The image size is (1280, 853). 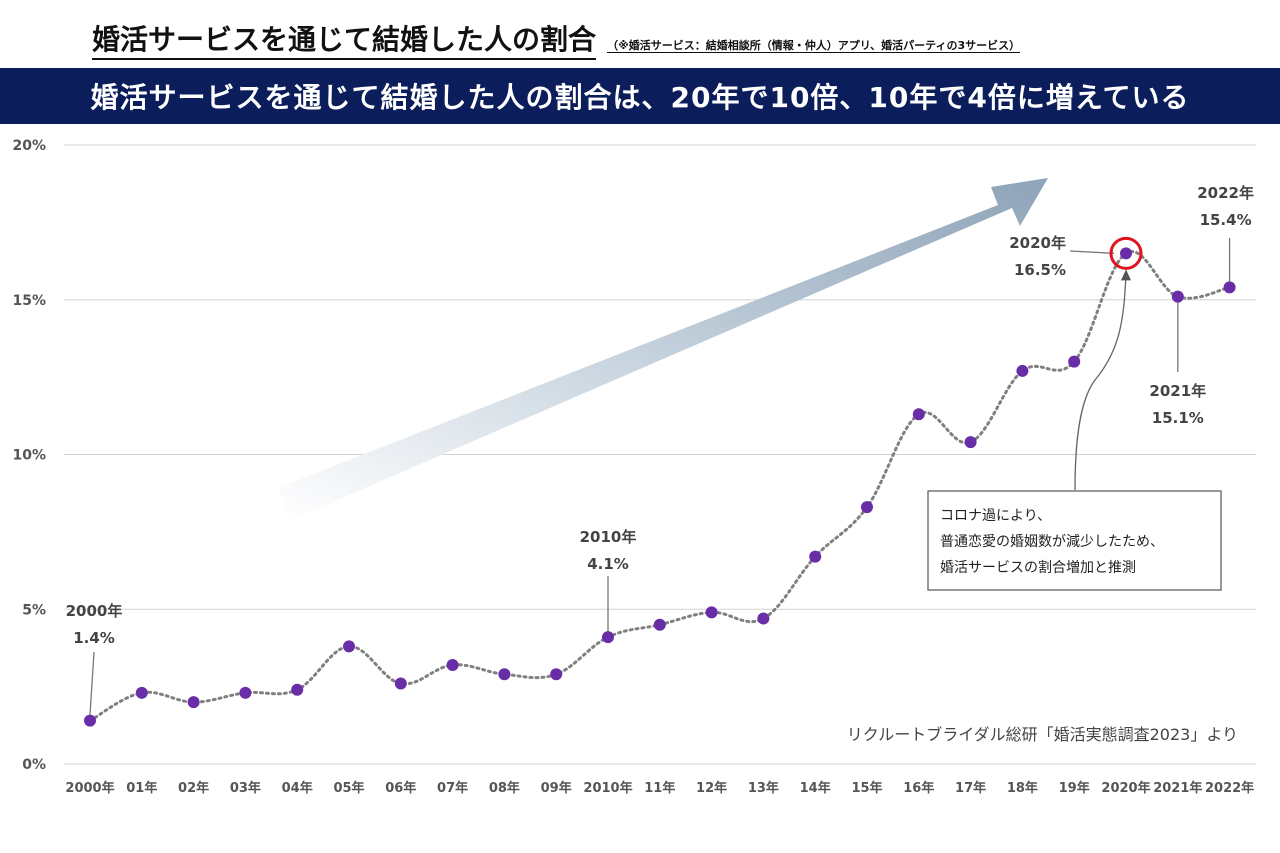 I want to click on callout-leader, so click(x=1100, y=382).